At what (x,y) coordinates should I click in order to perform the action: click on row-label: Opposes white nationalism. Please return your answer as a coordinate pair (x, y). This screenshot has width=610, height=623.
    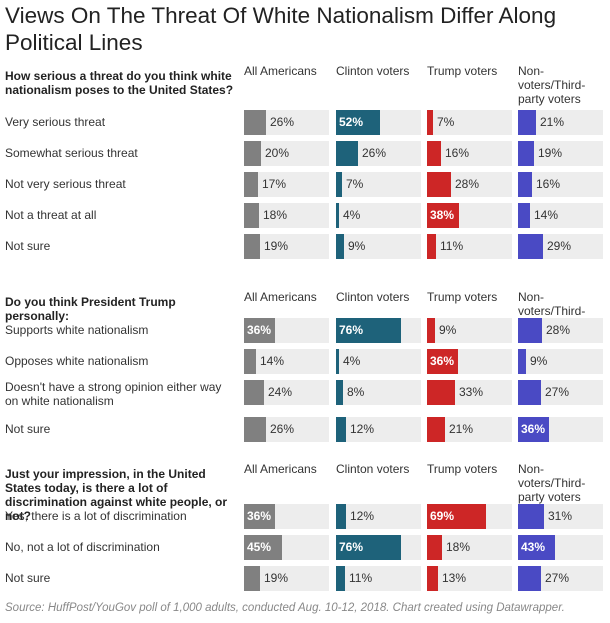
    Looking at the image, I should click on (77, 361).